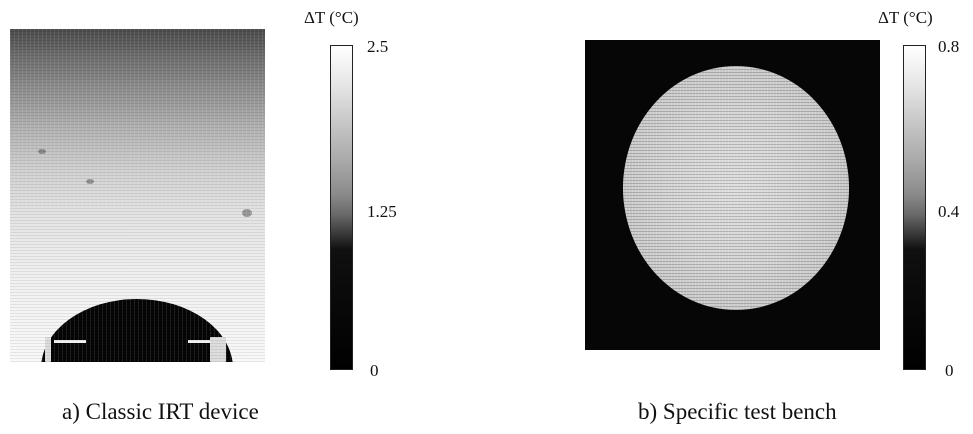  I want to click on caption-b: b) Specific test bench, so click(737, 411).